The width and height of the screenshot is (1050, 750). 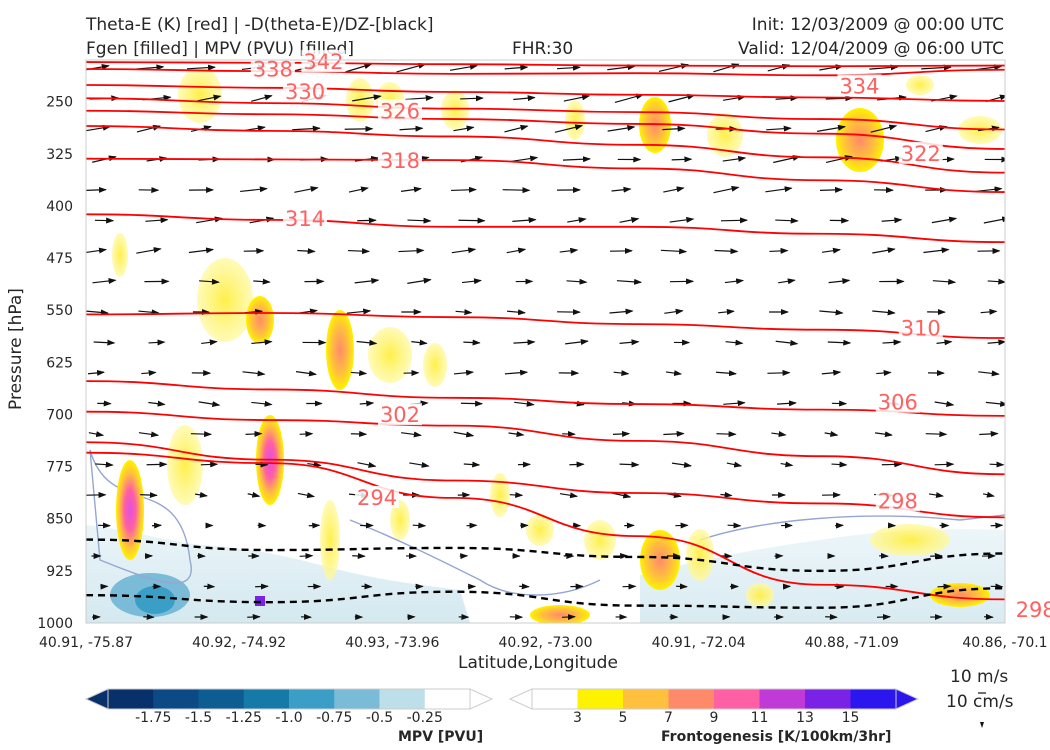 I want to click on theta-e-label: 306, so click(x=898, y=403).